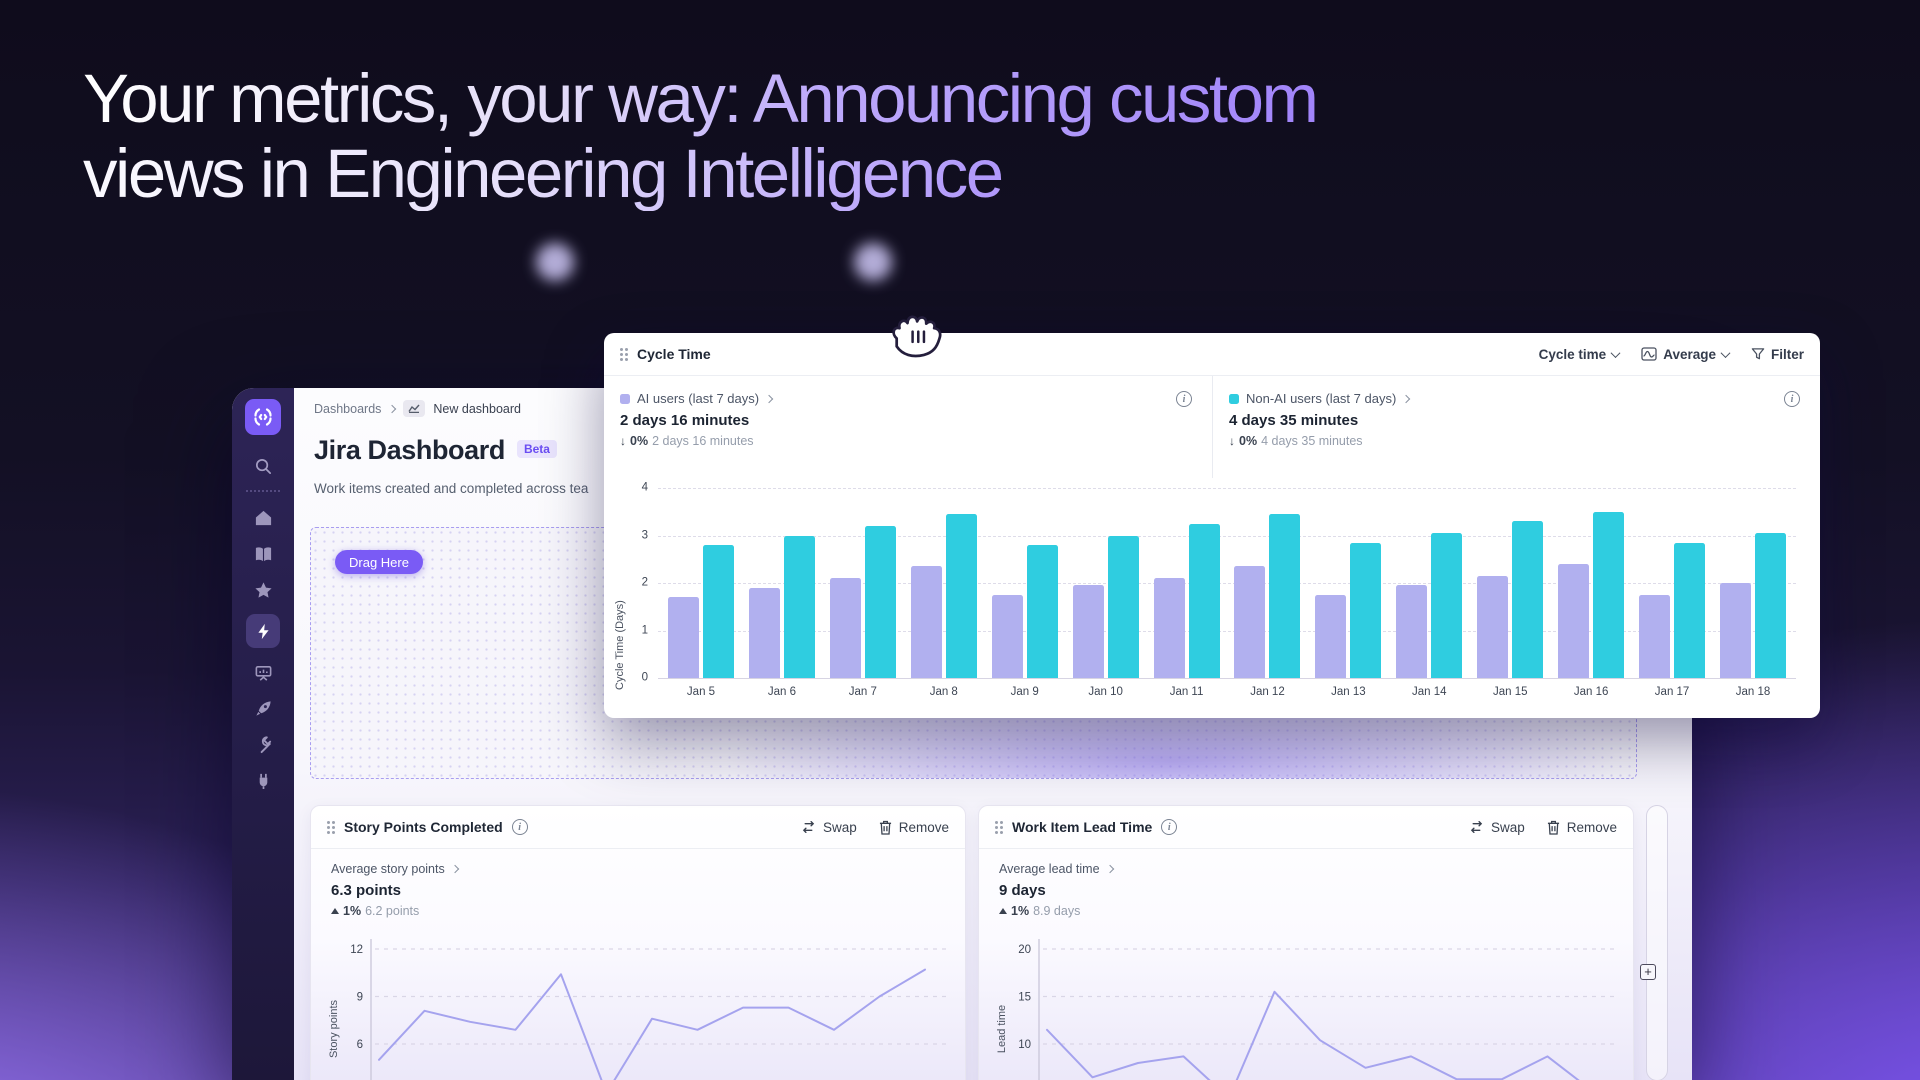  I want to click on svg-text: 10, so click(1024, 1045).